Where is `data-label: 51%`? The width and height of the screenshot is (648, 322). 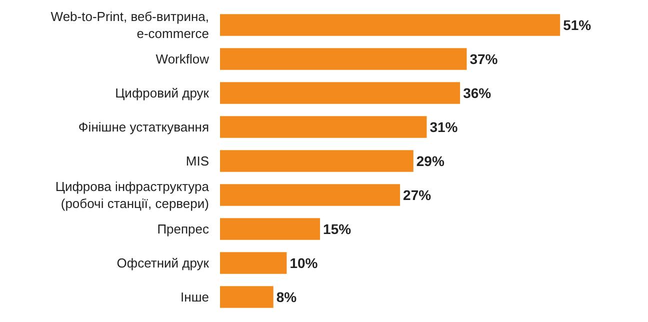
data-label: 51% is located at coordinates (577, 25).